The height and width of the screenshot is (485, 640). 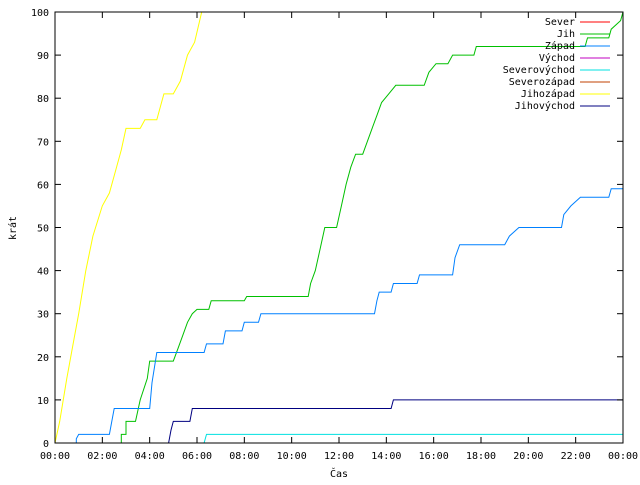 What do you see at coordinates (339, 456) in the screenshot?
I see `x-tick-label: 12:00` at bounding box center [339, 456].